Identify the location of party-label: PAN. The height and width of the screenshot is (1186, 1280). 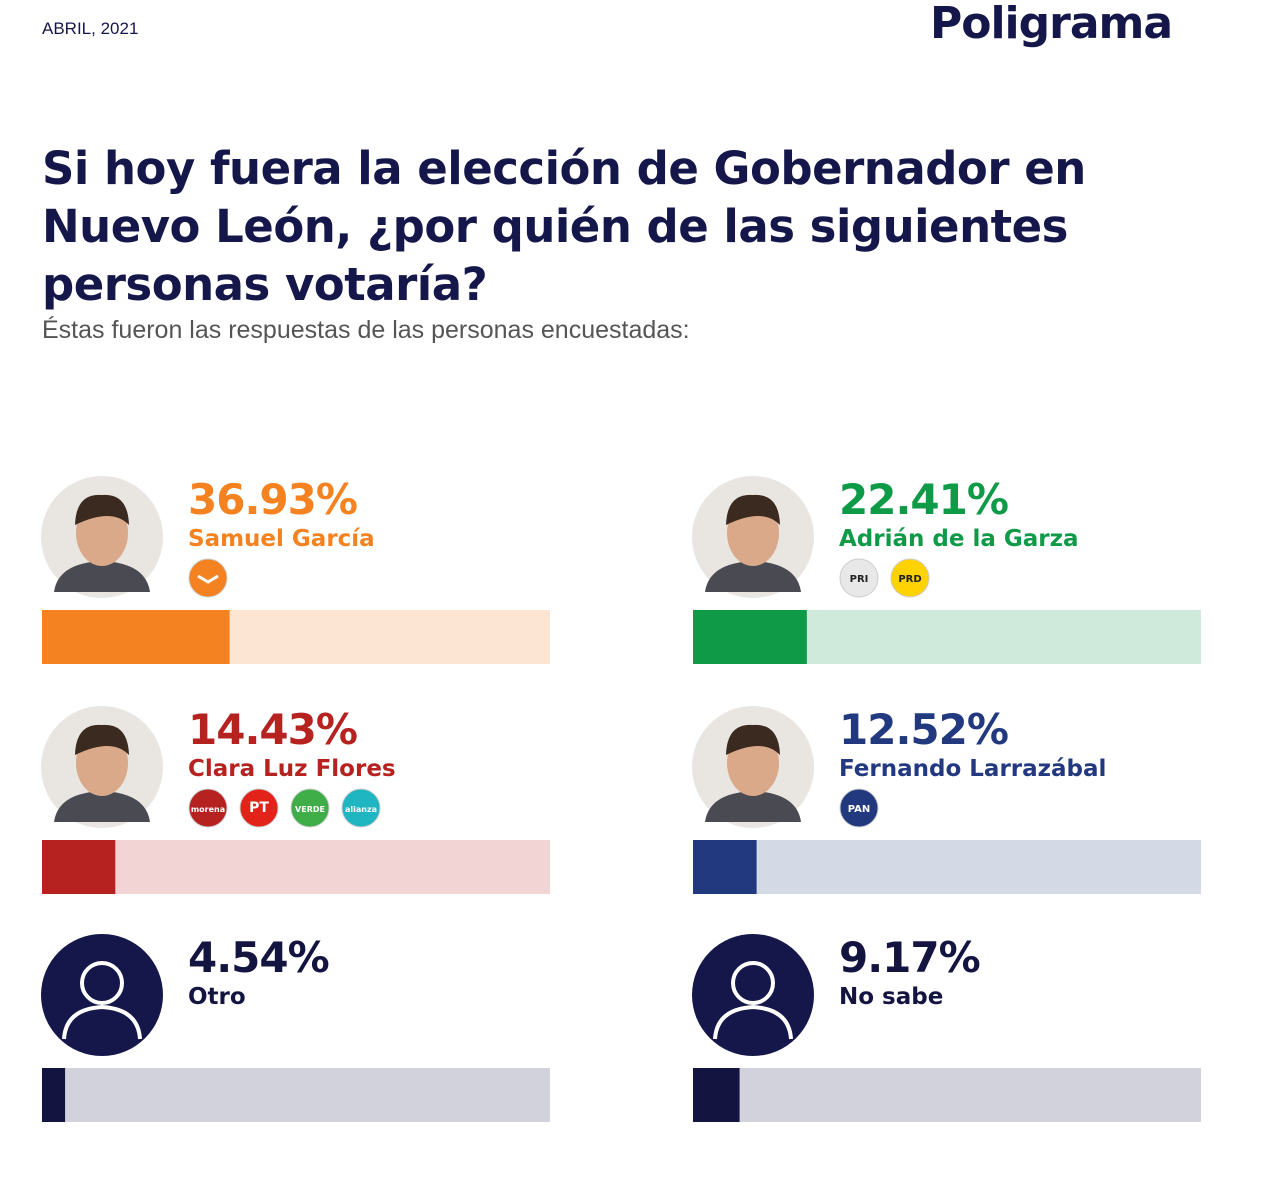
(859, 809).